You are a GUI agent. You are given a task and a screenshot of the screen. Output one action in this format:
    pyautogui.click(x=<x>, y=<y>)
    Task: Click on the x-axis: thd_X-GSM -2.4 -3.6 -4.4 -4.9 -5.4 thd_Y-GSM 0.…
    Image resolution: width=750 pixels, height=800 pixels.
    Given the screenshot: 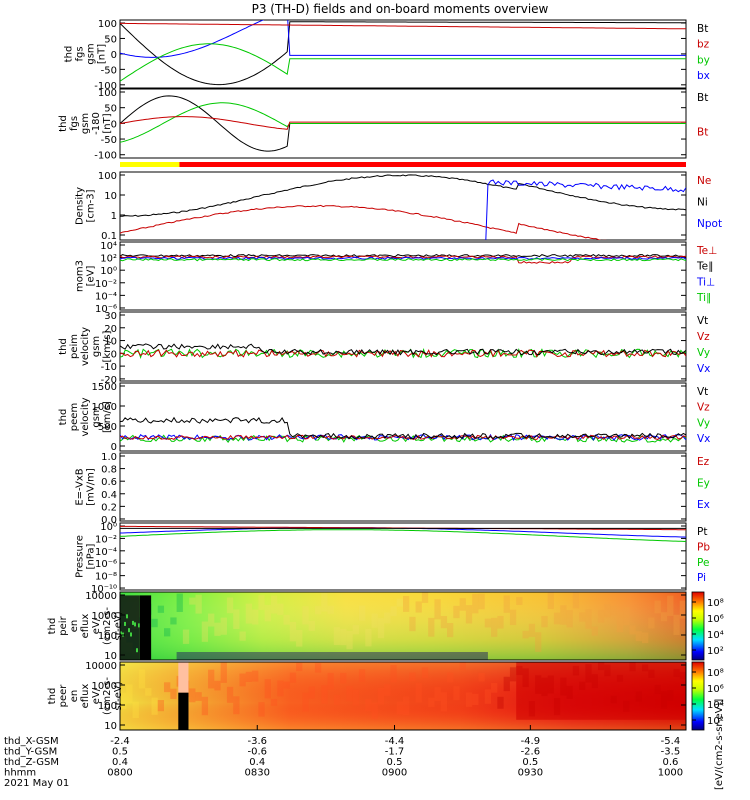 What is the action you would take?
    pyautogui.click(x=364, y=744)
    